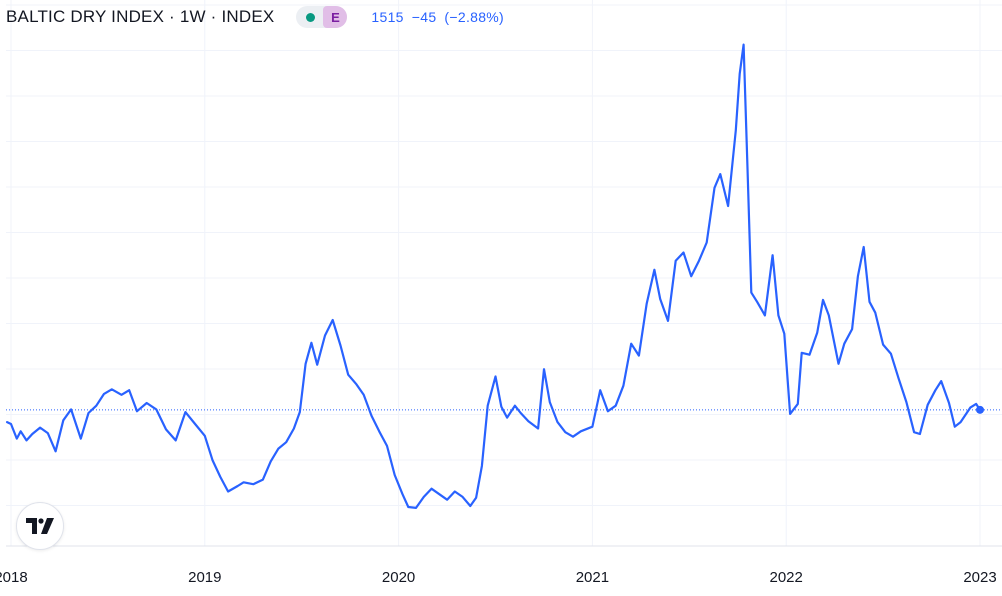 The height and width of the screenshot is (596, 1002). What do you see at coordinates (980, 409) in the screenshot?
I see `last-point-marker` at bounding box center [980, 409].